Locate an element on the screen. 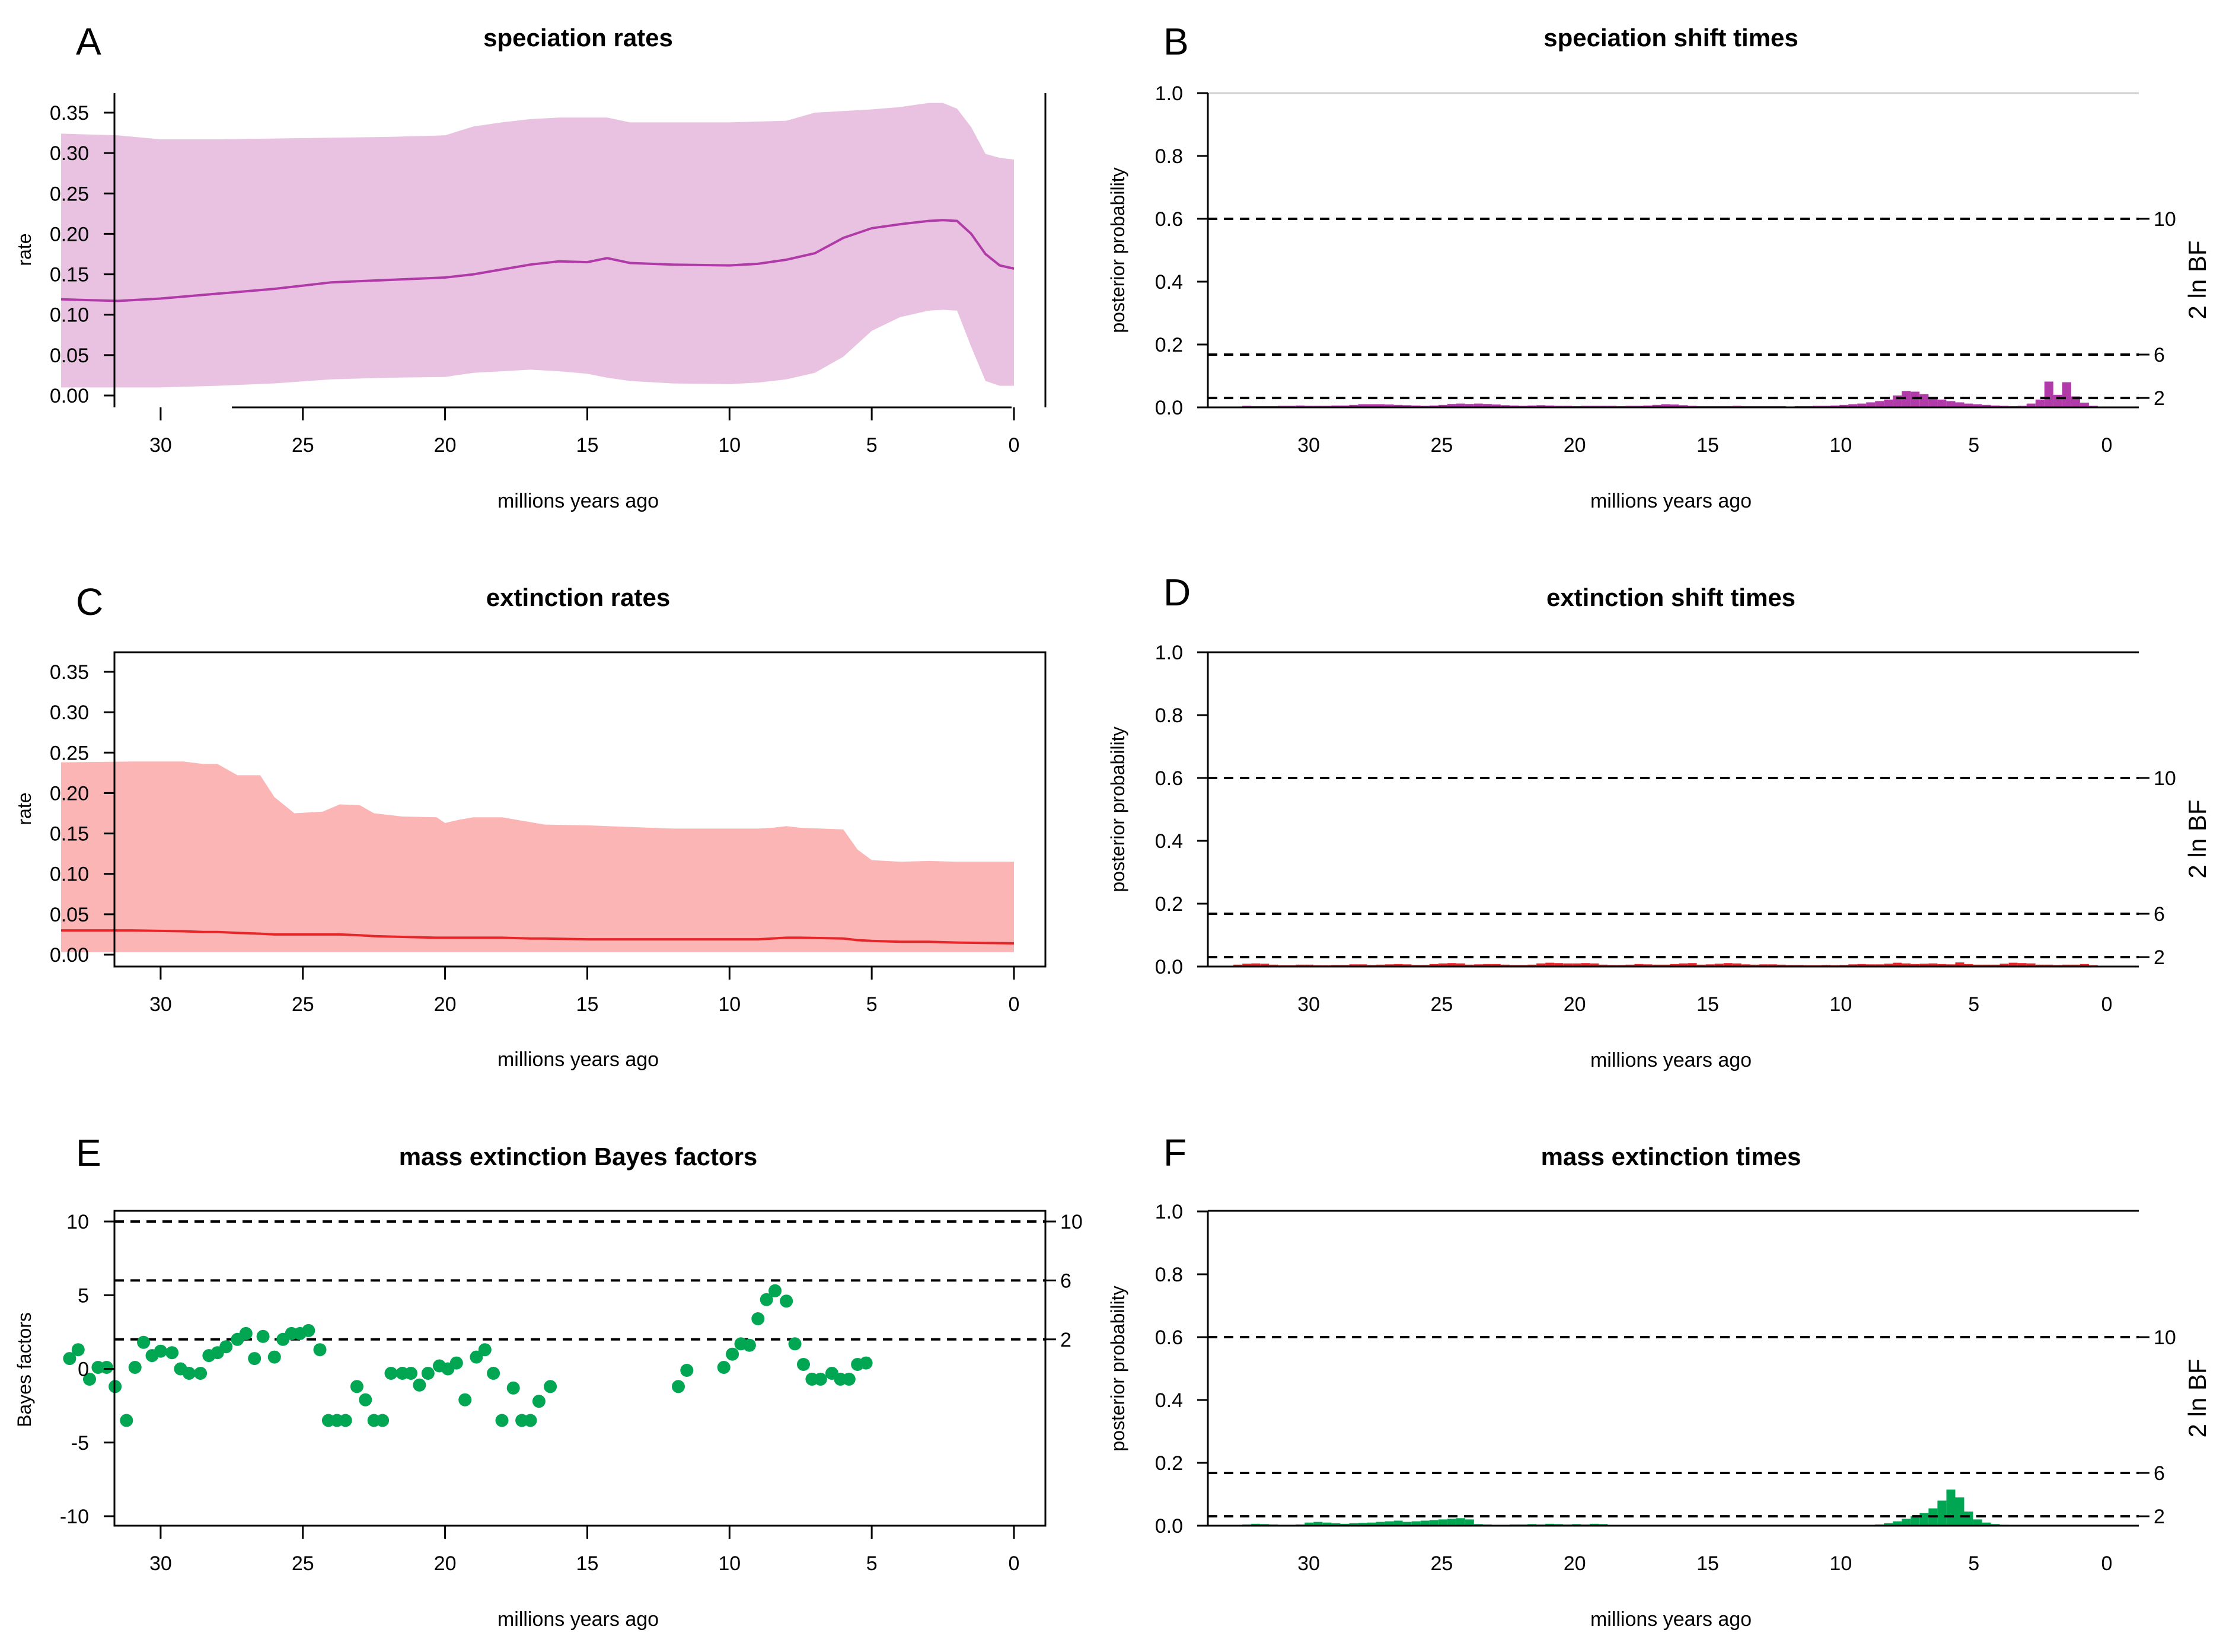  y-ticks-e: 10 5 0 -5 -10 is located at coordinates (87, 1369).